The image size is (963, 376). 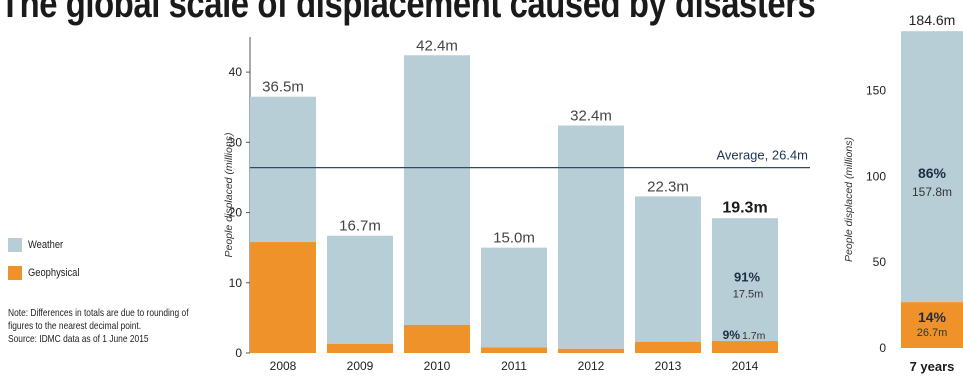 I want to click on annotation-geophysical-value: 1.7m, so click(x=754, y=336).